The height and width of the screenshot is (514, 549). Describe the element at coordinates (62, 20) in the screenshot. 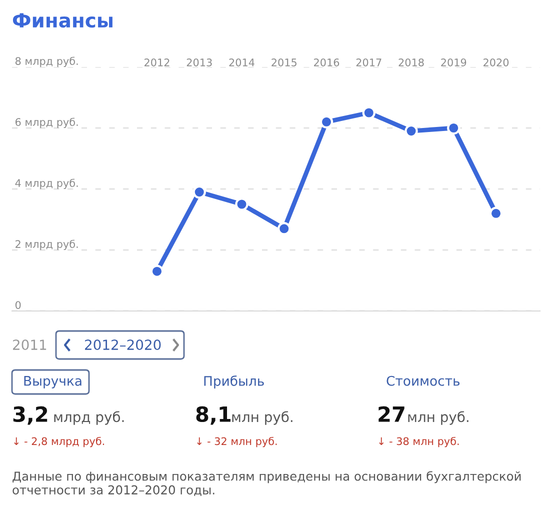

I see `chart-title: Финансы` at that location.